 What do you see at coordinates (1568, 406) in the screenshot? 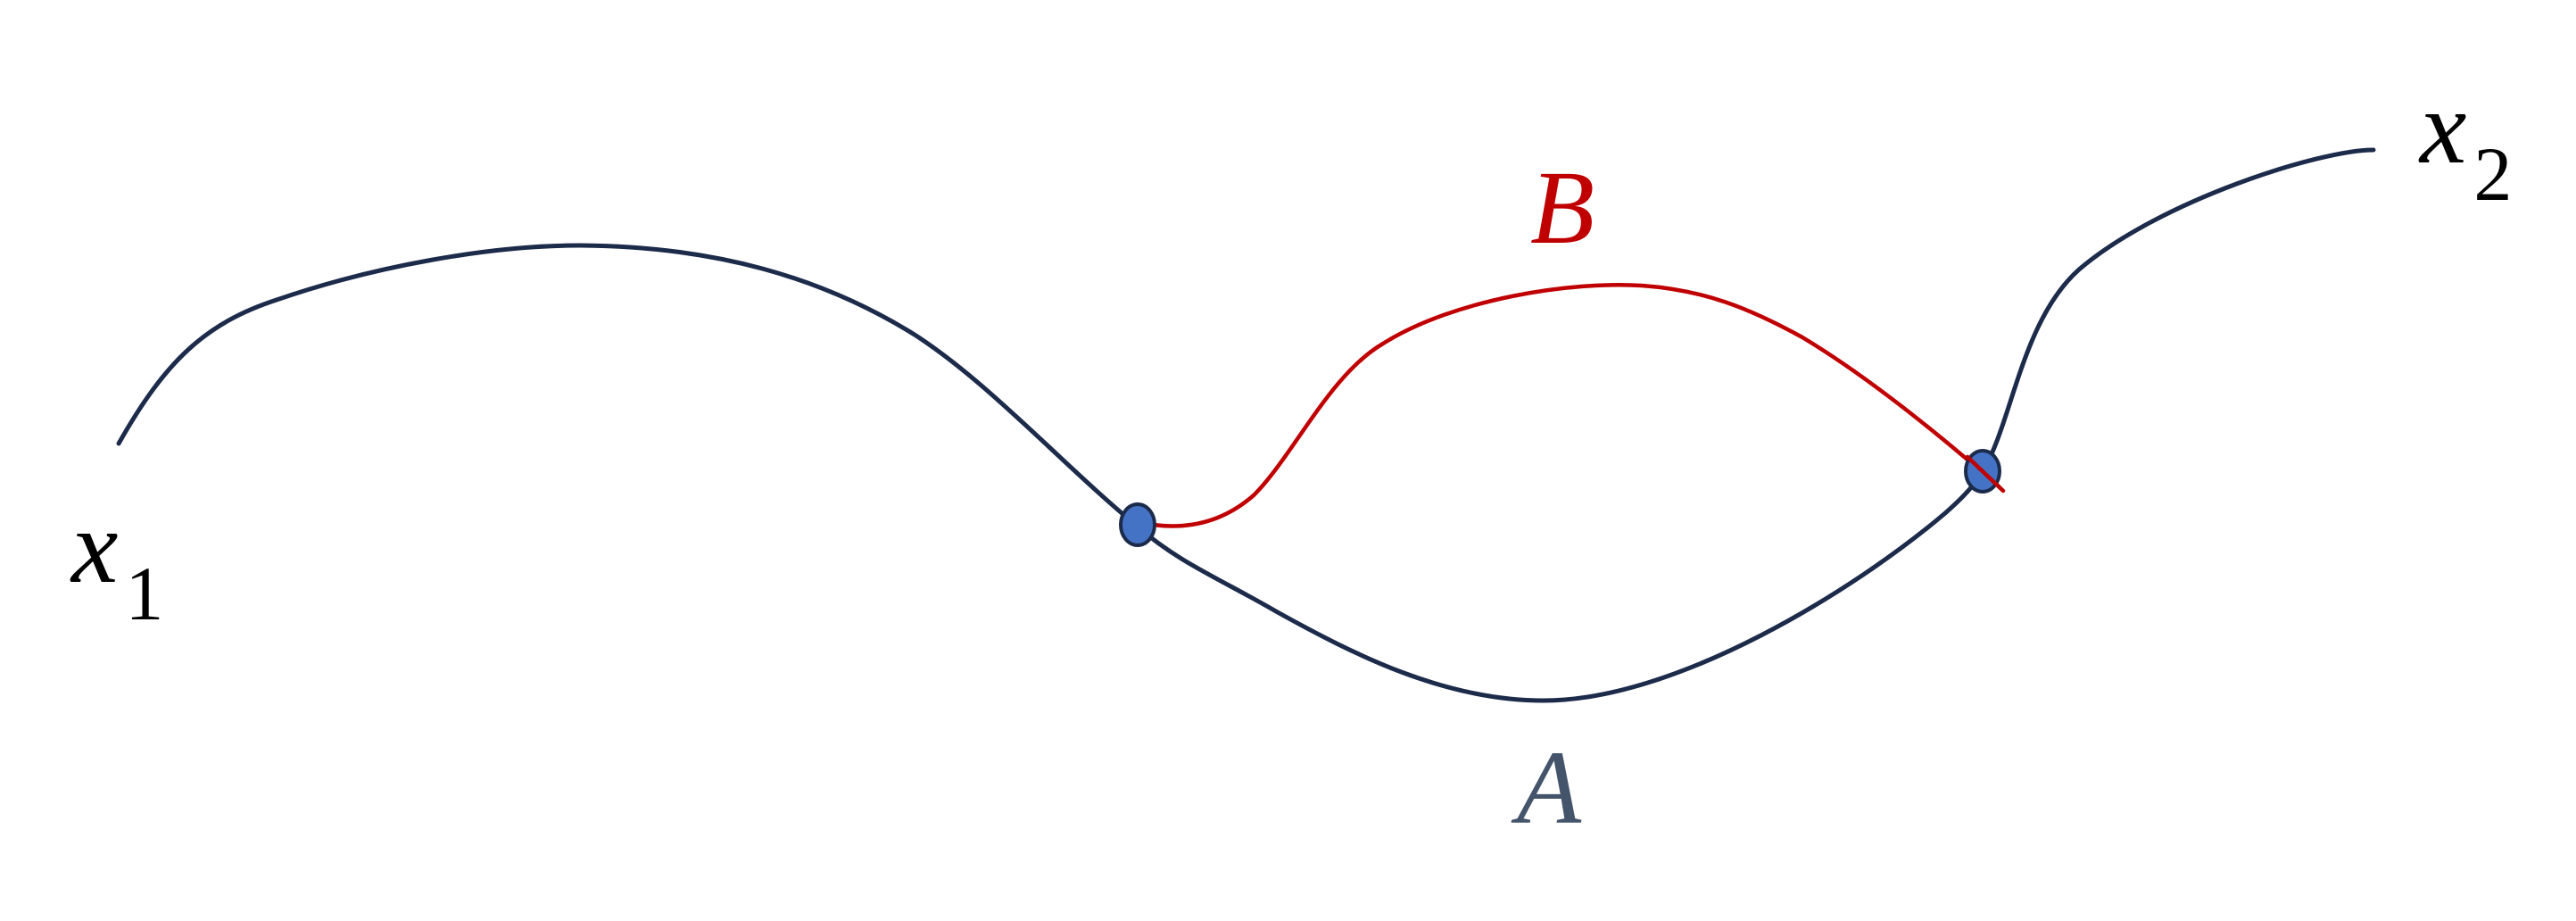
I see `path-b` at bounding box center [1568, 406].